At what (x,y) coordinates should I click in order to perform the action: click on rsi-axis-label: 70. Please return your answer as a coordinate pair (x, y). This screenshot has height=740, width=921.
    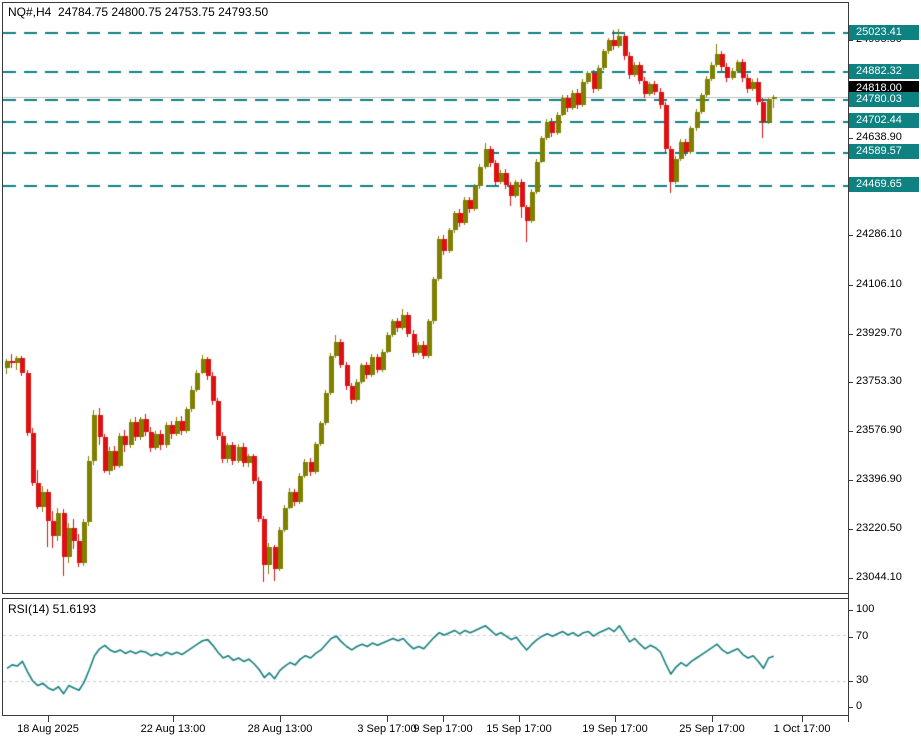
    Looking at the image, I should click on (862, 636).